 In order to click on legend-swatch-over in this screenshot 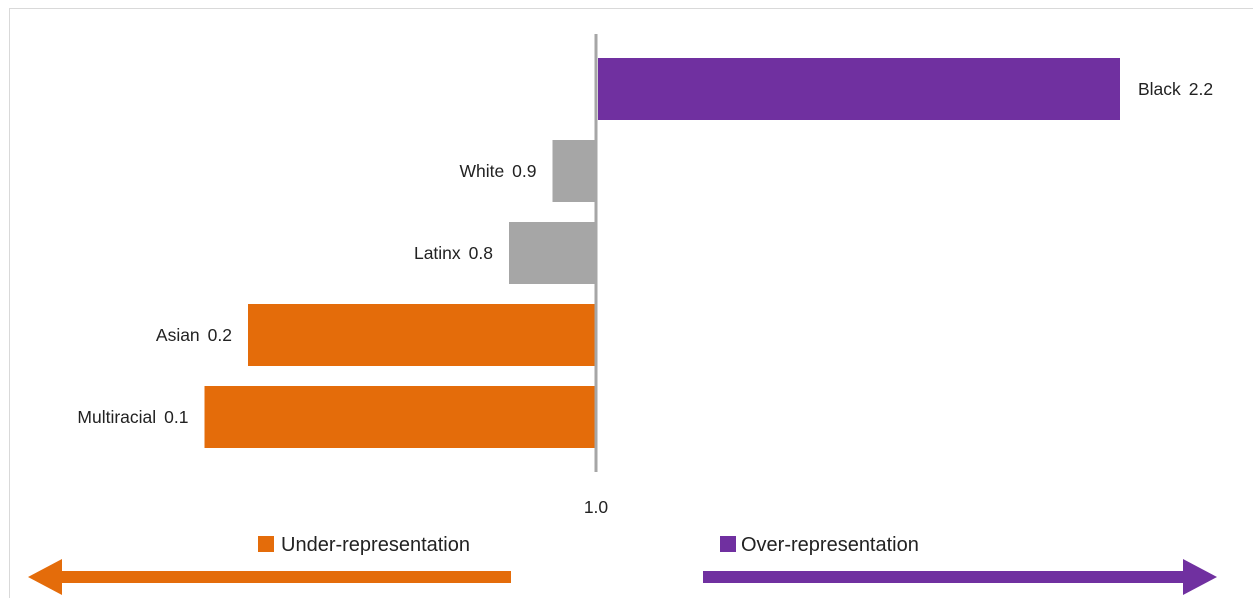, I will do `click(728, 544)`.